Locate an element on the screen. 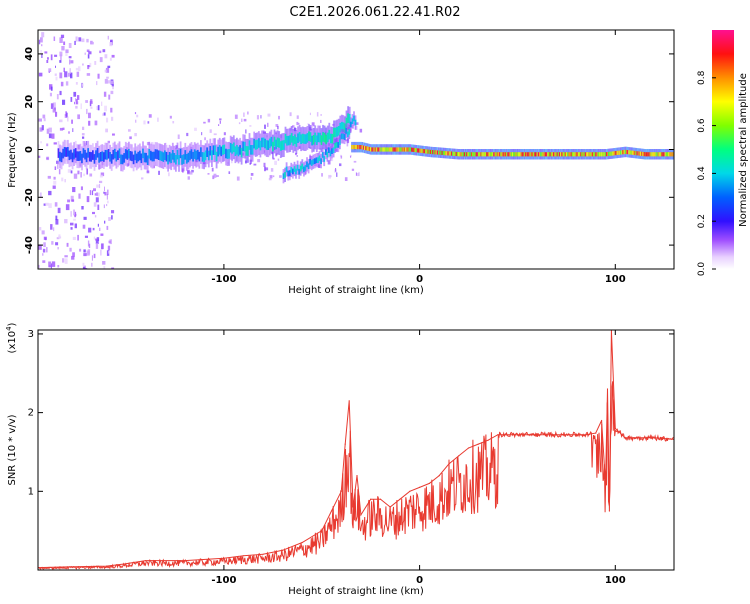  colorbar-gradient is located at coordinates (723, 149).